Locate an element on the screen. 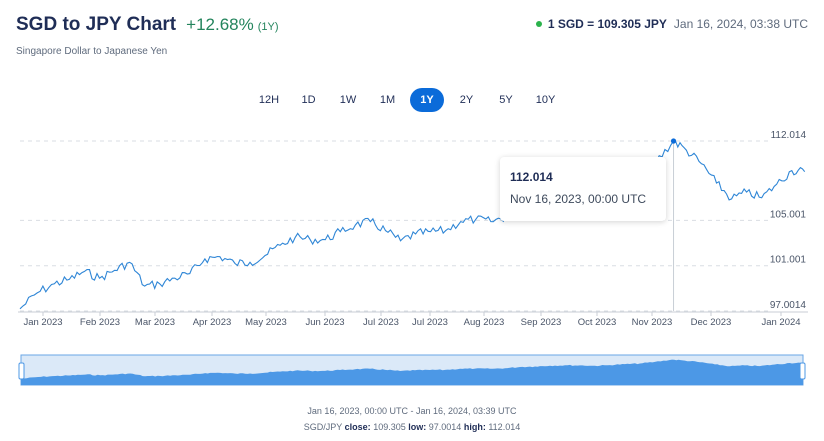 The width and height of the screenshot is (824, 441). x-tick-label: Jun 2023 is located at coordinates (324, 322).